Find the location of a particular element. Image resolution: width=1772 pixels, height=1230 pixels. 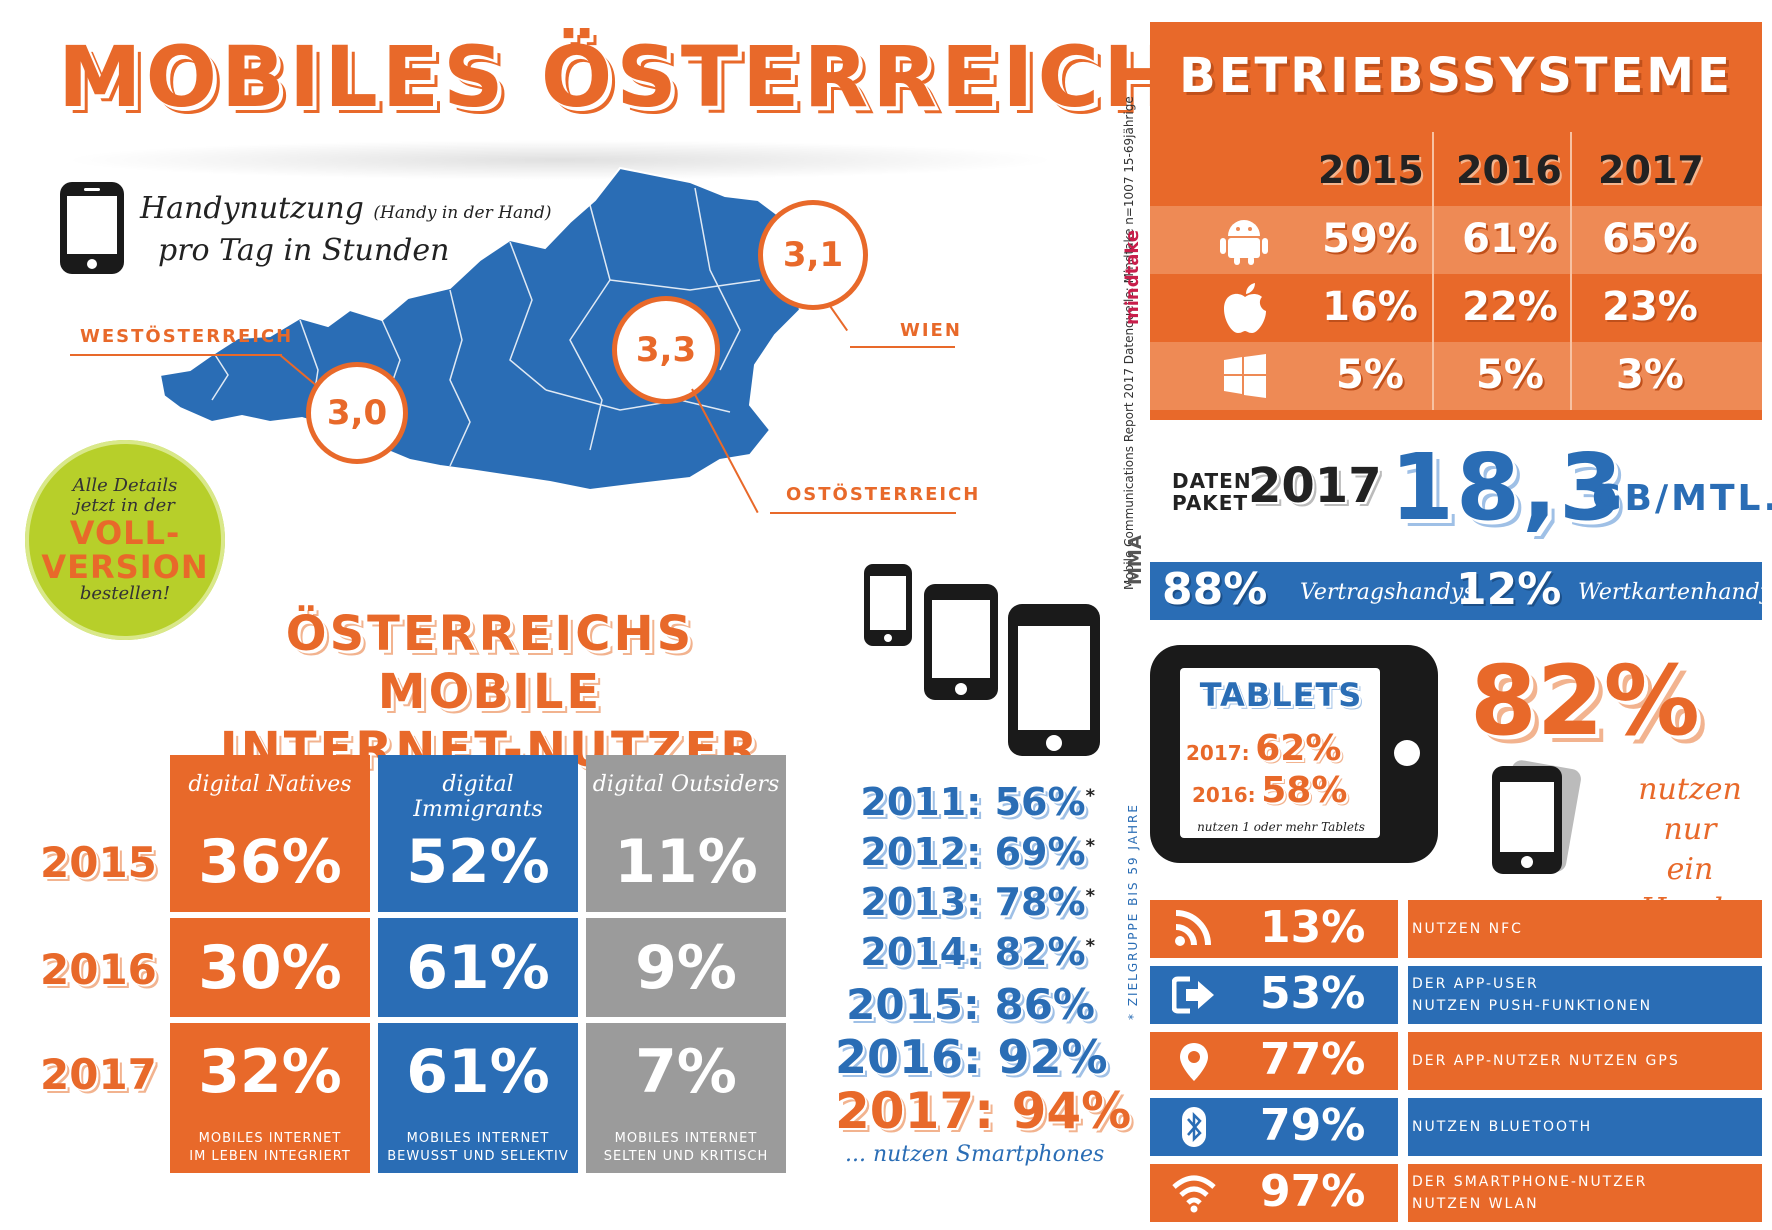

zielgruppe-text: * ZIELGRUPPE BIS 59 JAHRE is located at coordinates (1133, 911).